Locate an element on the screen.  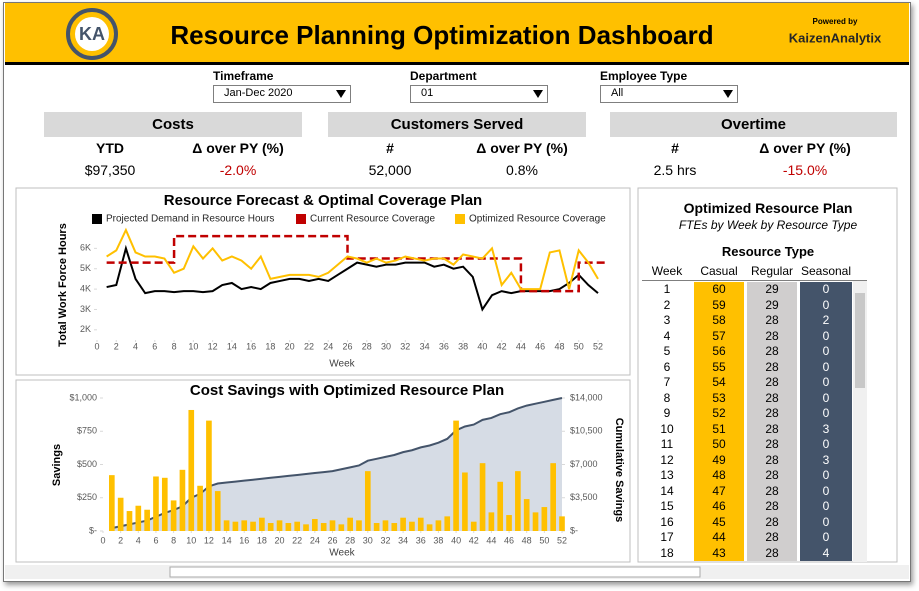
table-cell: 6 is located at coordinates (667, 366).